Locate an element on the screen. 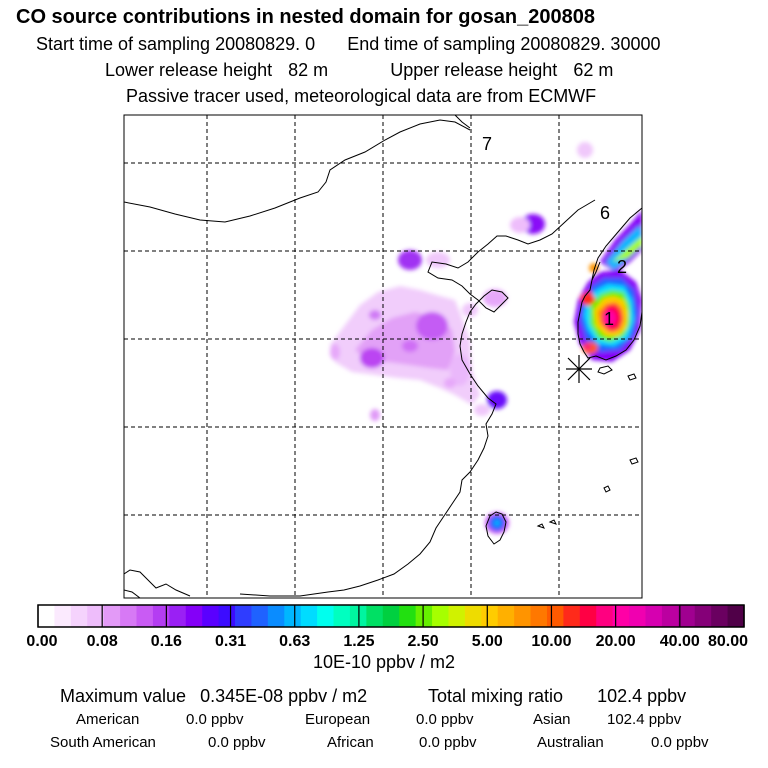 The height and width of the screenshot is (768, 768). region-label-7: 7 is located at coordinates (487, 144).